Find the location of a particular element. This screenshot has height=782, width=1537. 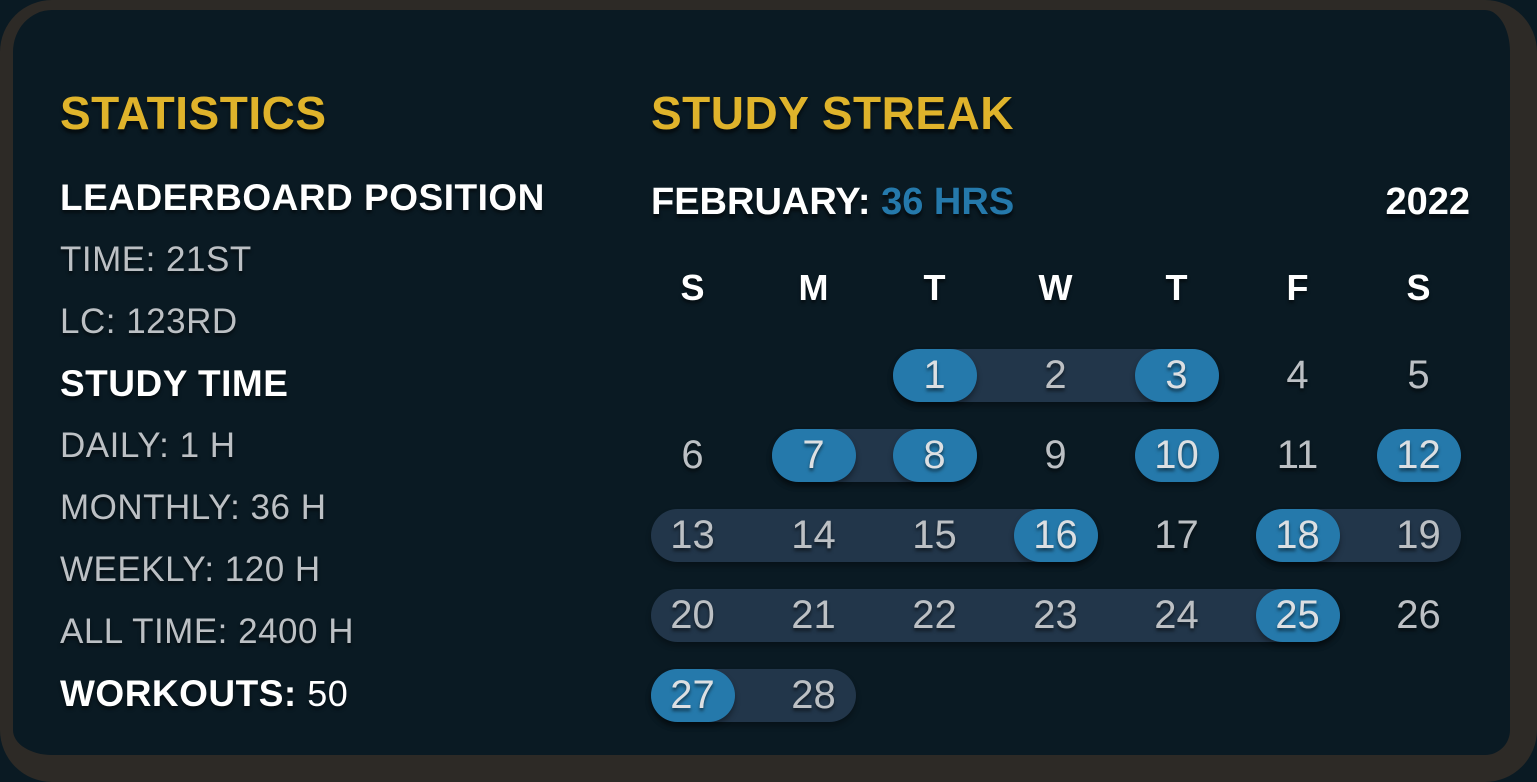

month-label: FEBRUARY: is located at coordinates (761, 202).